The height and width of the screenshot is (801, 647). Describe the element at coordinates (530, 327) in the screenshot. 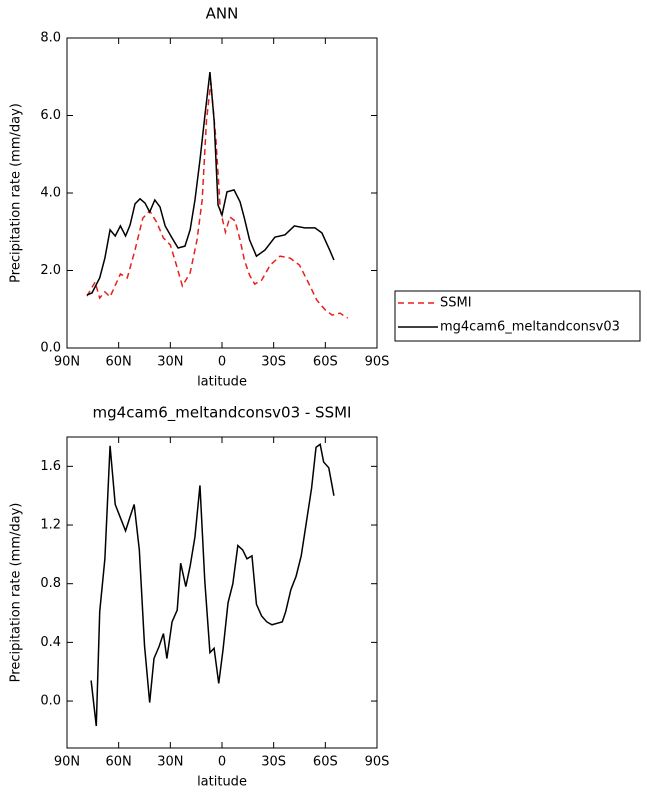

I see `legend-label: mg4cam6_meltandconsv03` at that location.